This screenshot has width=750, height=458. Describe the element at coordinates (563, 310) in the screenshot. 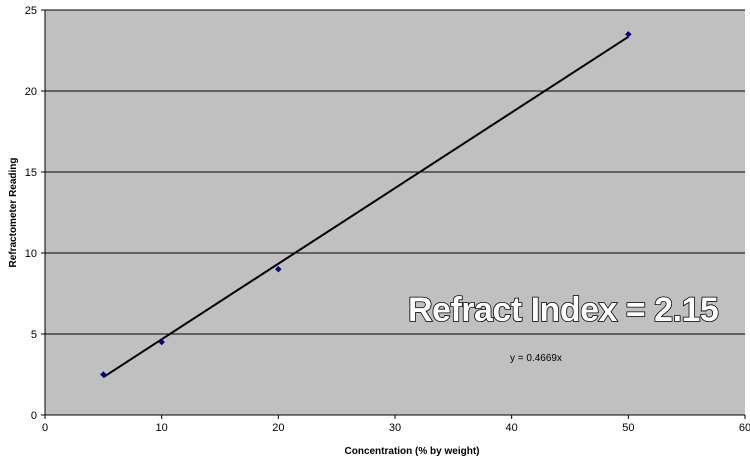

I see `refract-index-annotation: Refract Index = 2.15` at that location.